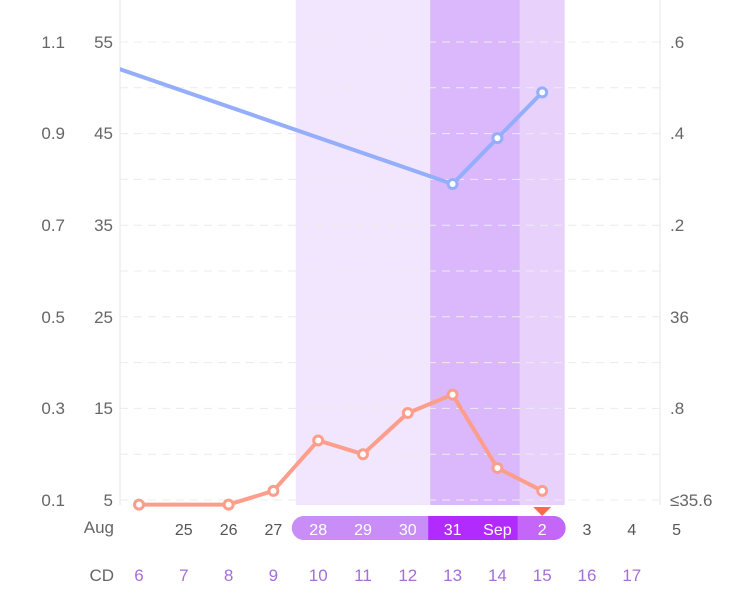 The height and width of the screenshot is (600, 742). I want to click on date-label: 28, so click(318, 530).